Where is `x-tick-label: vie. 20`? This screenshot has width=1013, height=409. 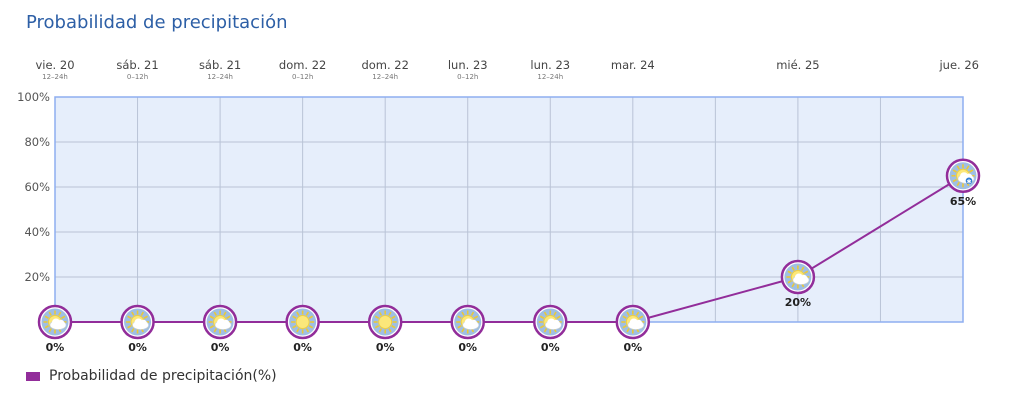
x-tick-label: vie. 20 is located at coordinates (54, 65).